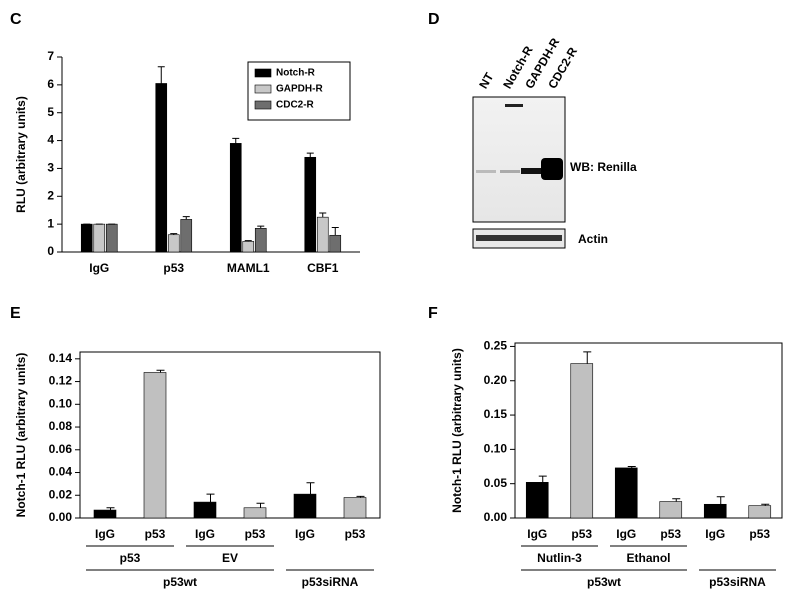 The image size is (800, 596). I want to click on y-tick-label: 0.05, so click(496, 483).